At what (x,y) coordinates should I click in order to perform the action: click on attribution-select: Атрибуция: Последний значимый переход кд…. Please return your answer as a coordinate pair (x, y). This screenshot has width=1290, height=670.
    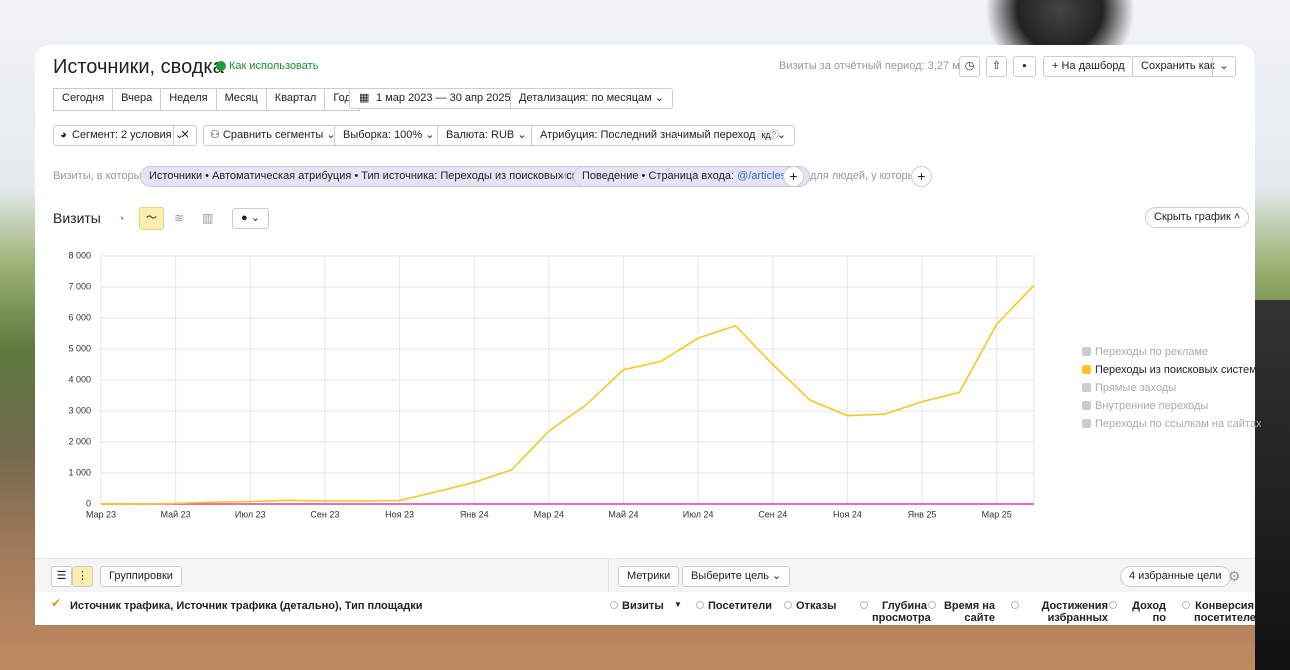
    Looking at the image, I should click on (663, 135).